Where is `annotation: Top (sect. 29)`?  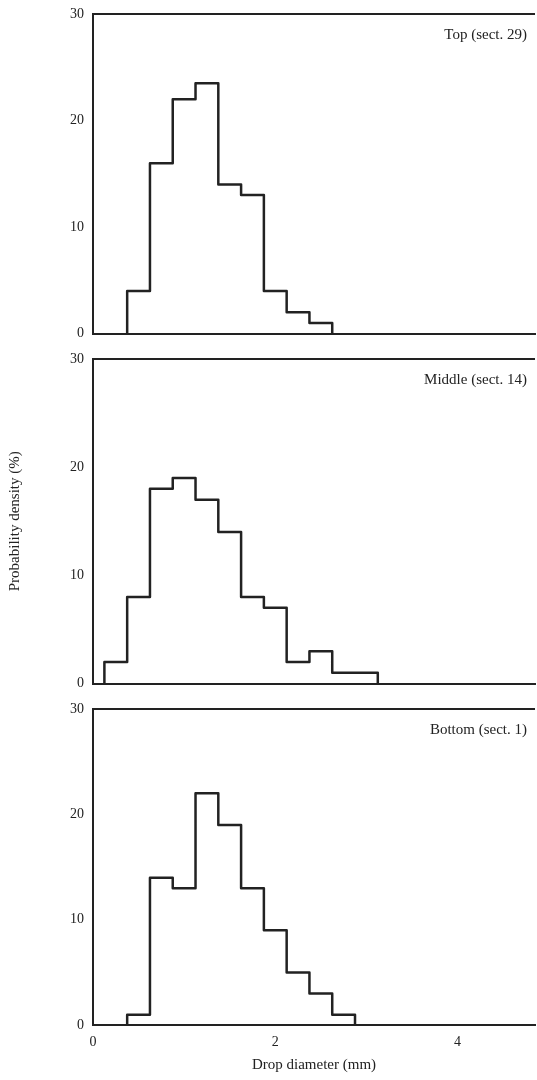
annotation: Top (sect. 29) is located at coordinates (485, 35).